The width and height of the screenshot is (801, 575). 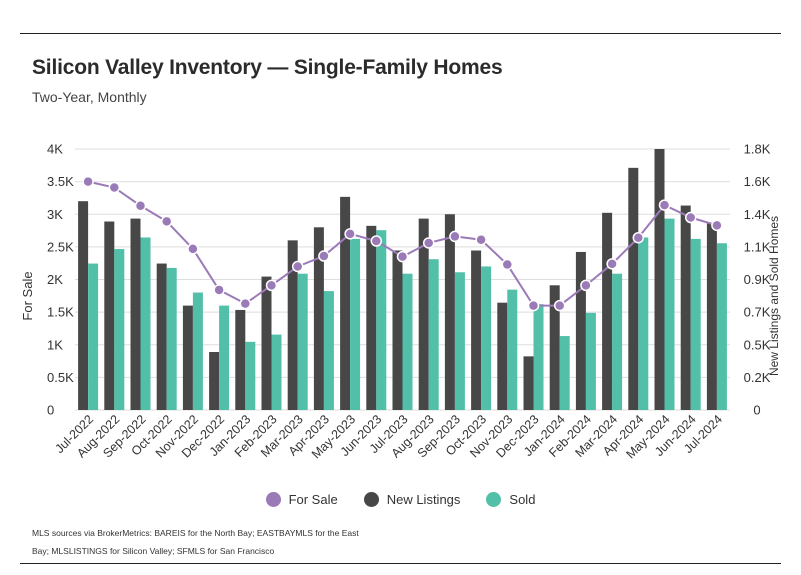 I want to click on left-tick-label: 0.5K, so click(x=60, y=377).